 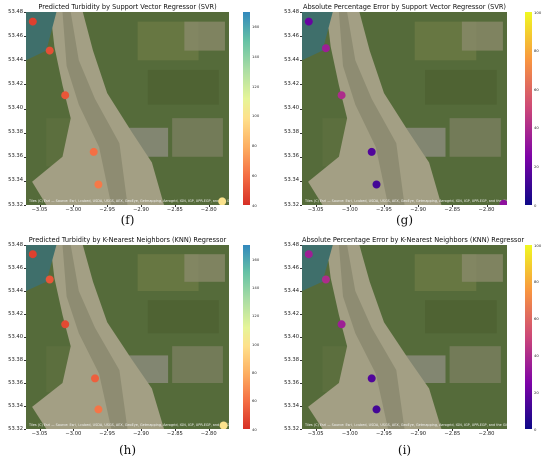 I want to click on y-tick-label: 53.38, so click(x=15, y=359).